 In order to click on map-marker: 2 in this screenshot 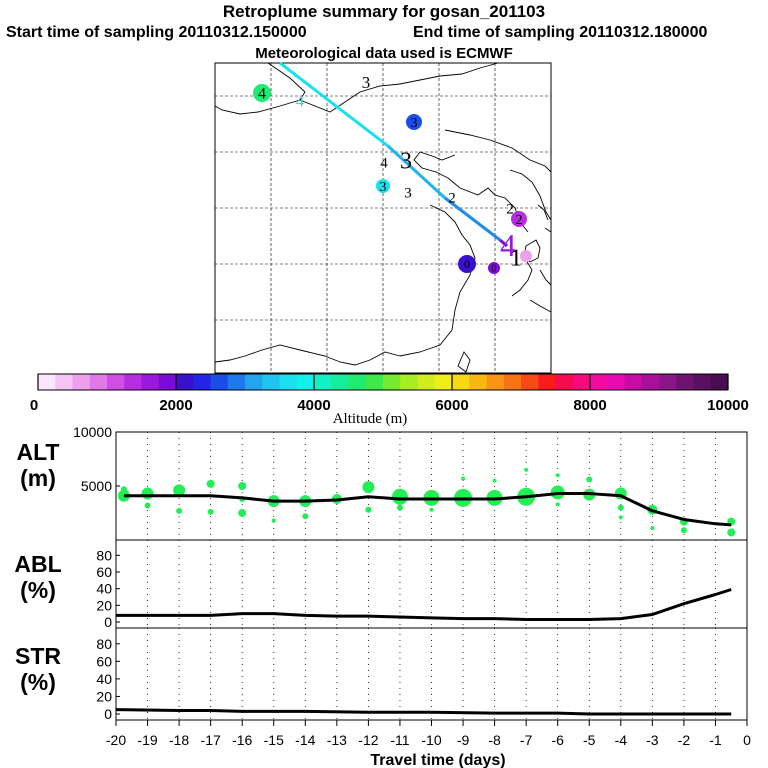, I will do `click(452, 198)`.